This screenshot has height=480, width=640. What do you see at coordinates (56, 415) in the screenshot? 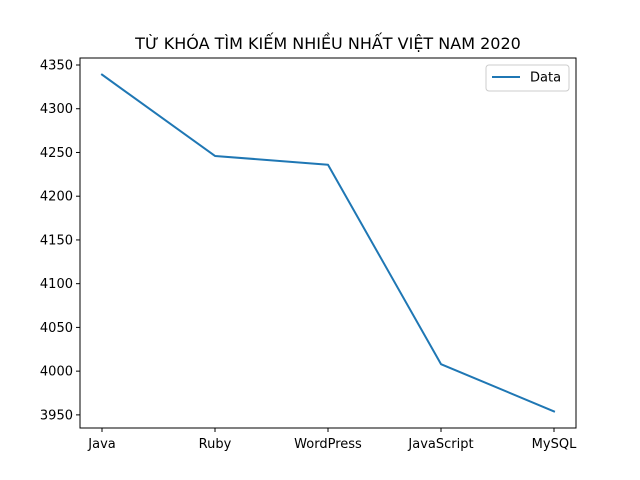
I see `y-tick-label: 3950` at bounding box center [56, 415].